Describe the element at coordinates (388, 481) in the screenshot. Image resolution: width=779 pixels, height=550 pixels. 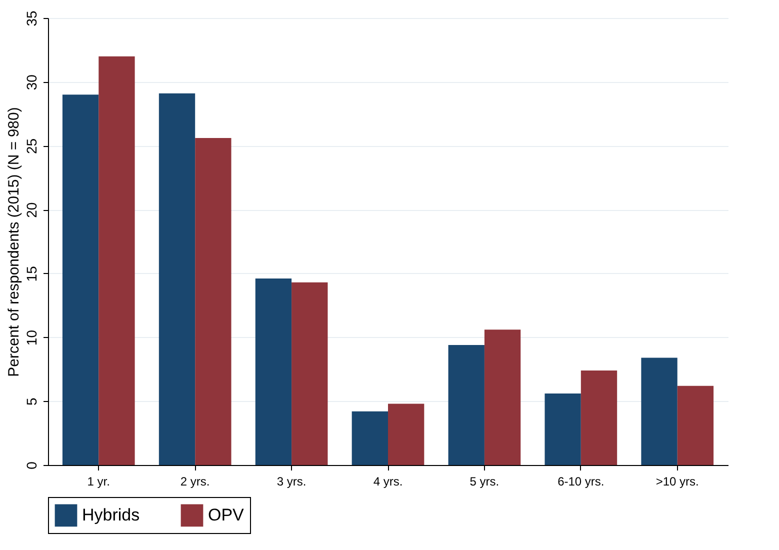
I see `x-tick-label: 4 yrs.` at that location.